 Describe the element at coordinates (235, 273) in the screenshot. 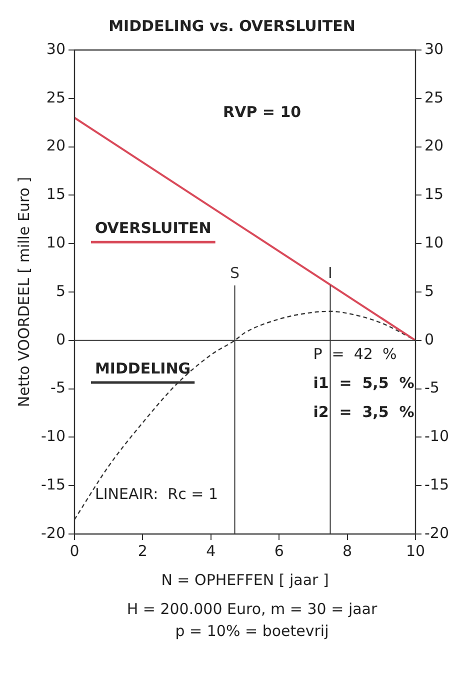

I see `ref-line-label: S` at that location.